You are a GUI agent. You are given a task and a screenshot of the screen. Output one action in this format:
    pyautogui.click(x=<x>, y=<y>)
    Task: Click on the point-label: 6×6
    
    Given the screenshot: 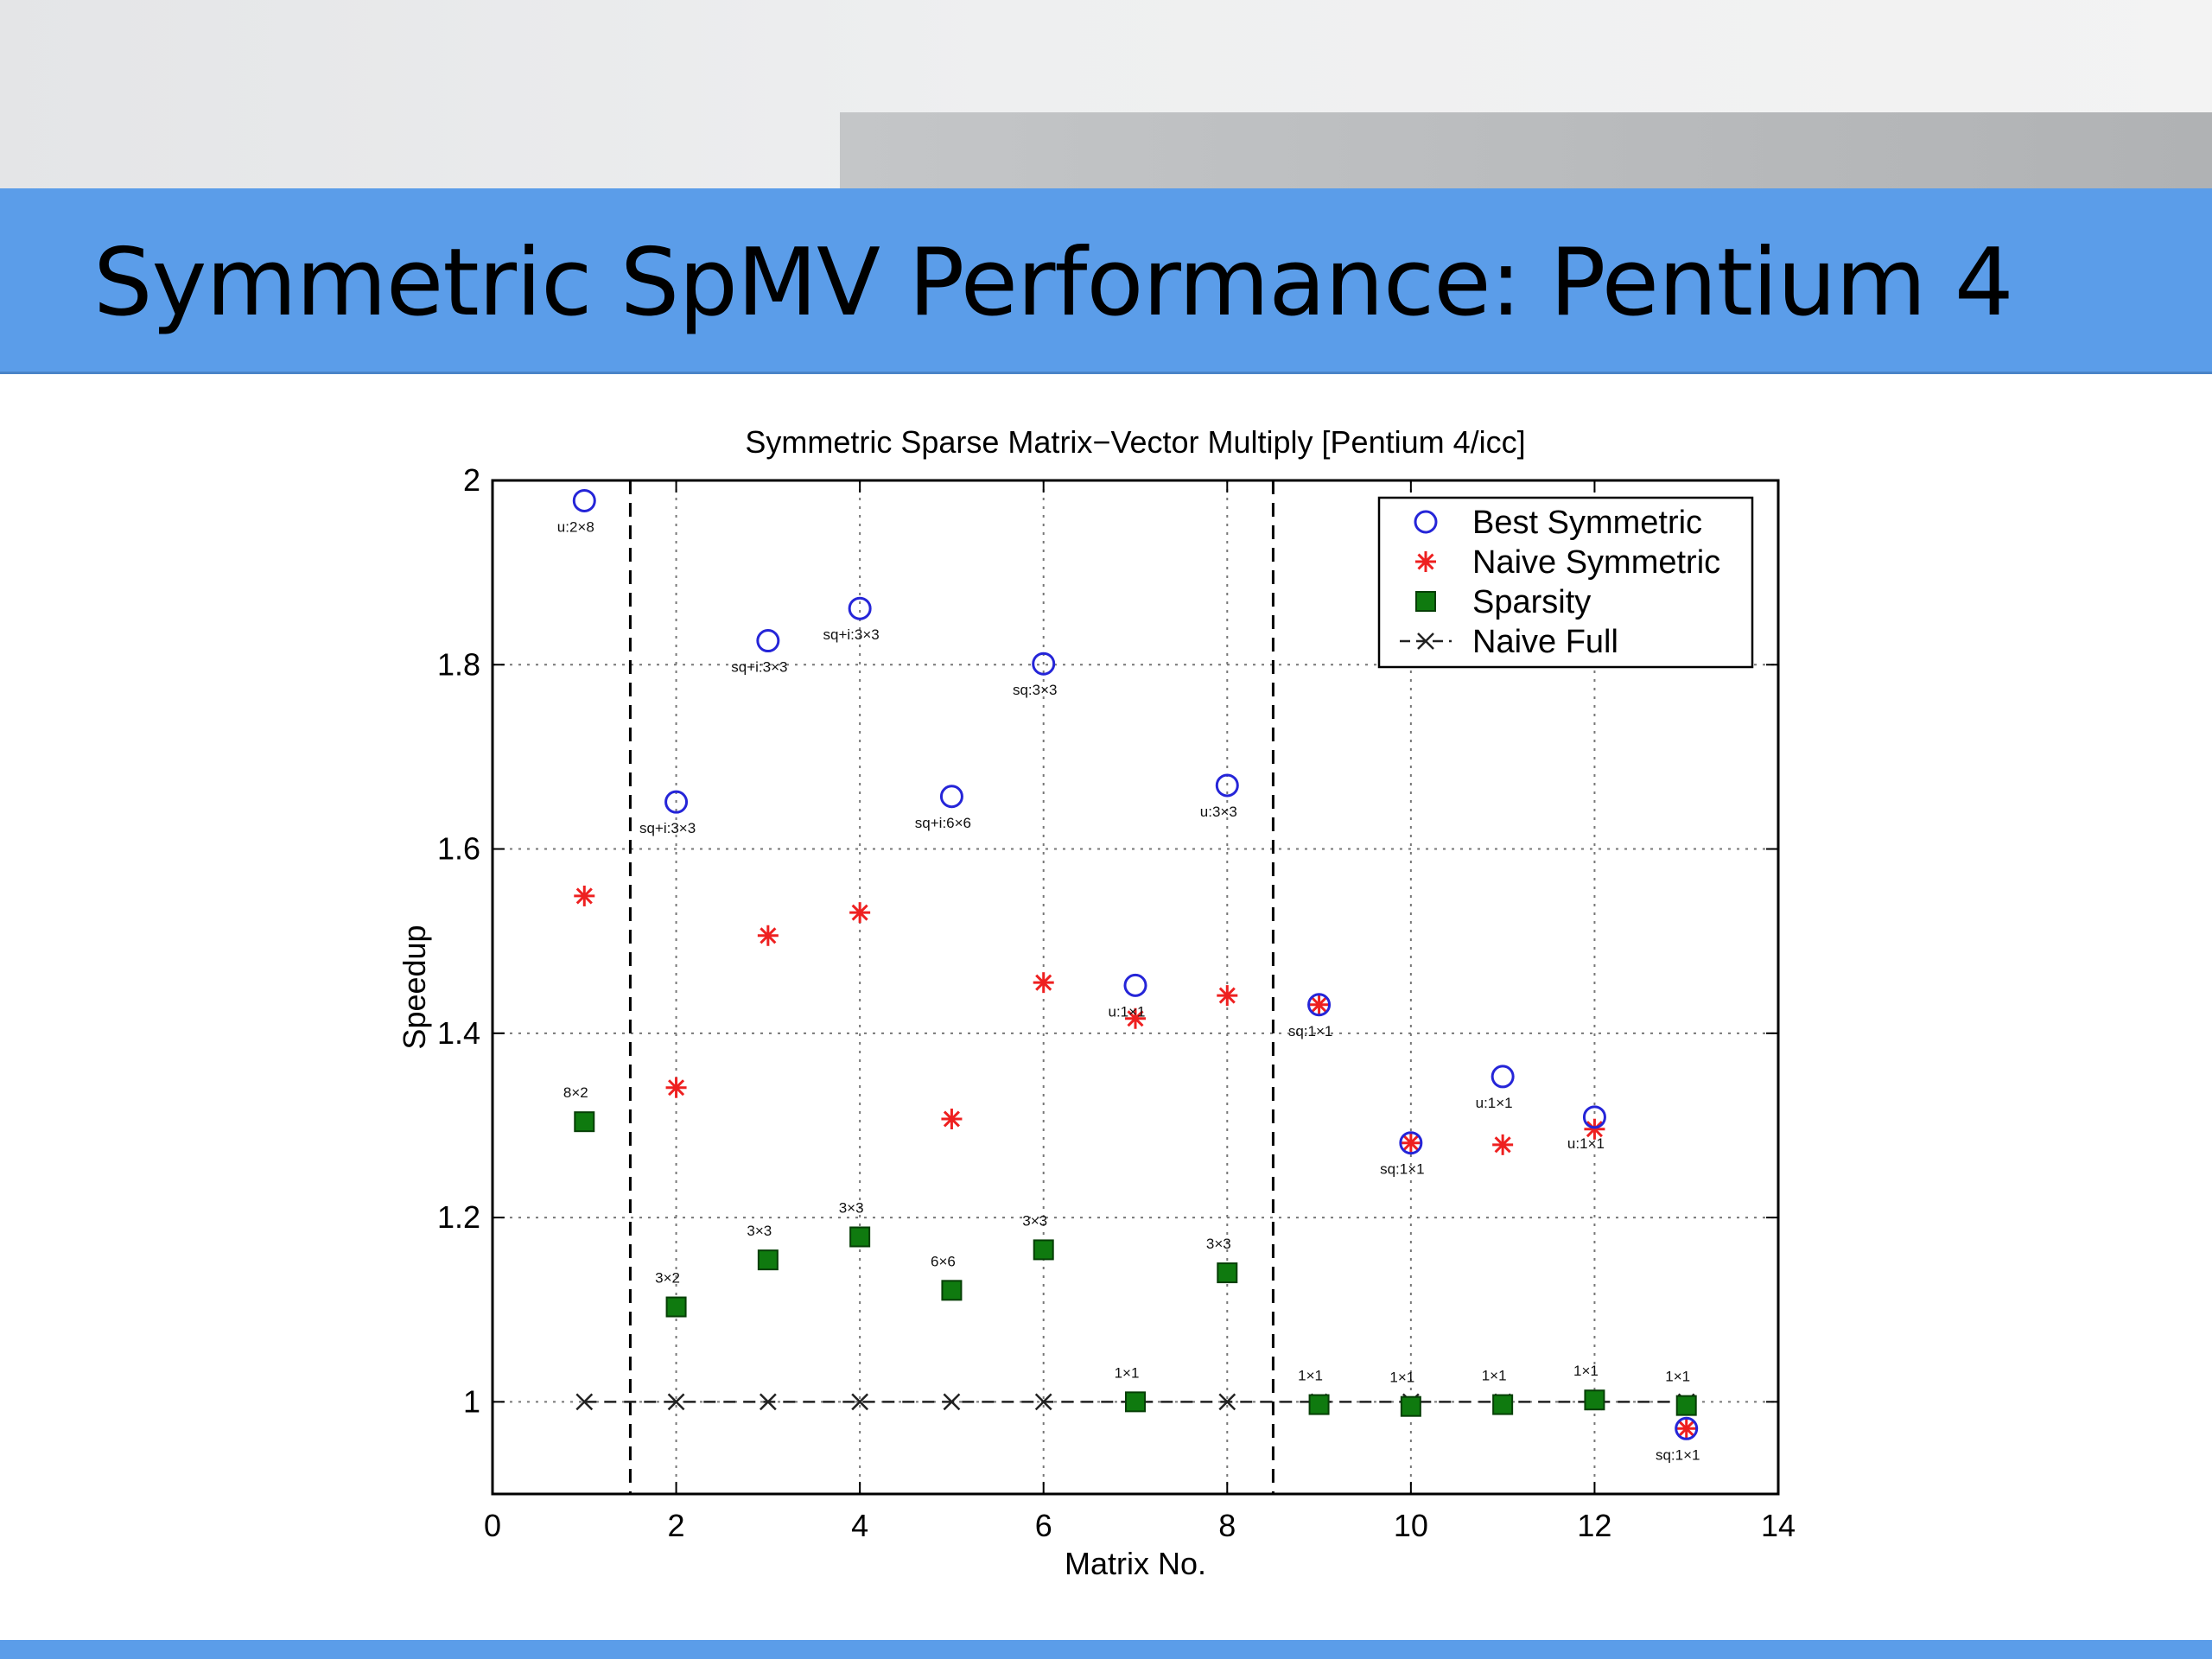 What is the action you would take?
    pyautogui.click(x=943, y=1261)
    